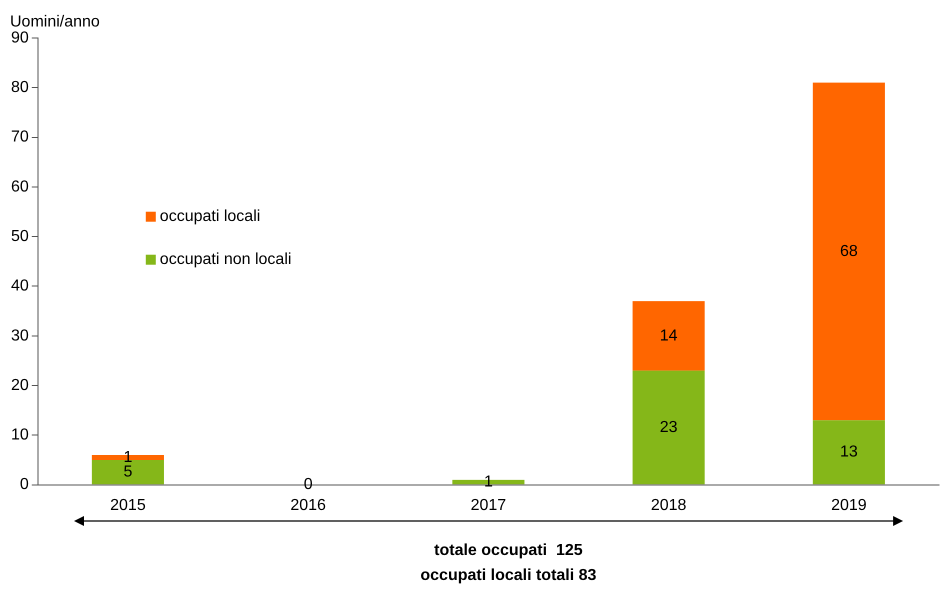 The width and height of the screenshot is (949, 610). I want to click on text: totale occupati 125, so click(508, 551).